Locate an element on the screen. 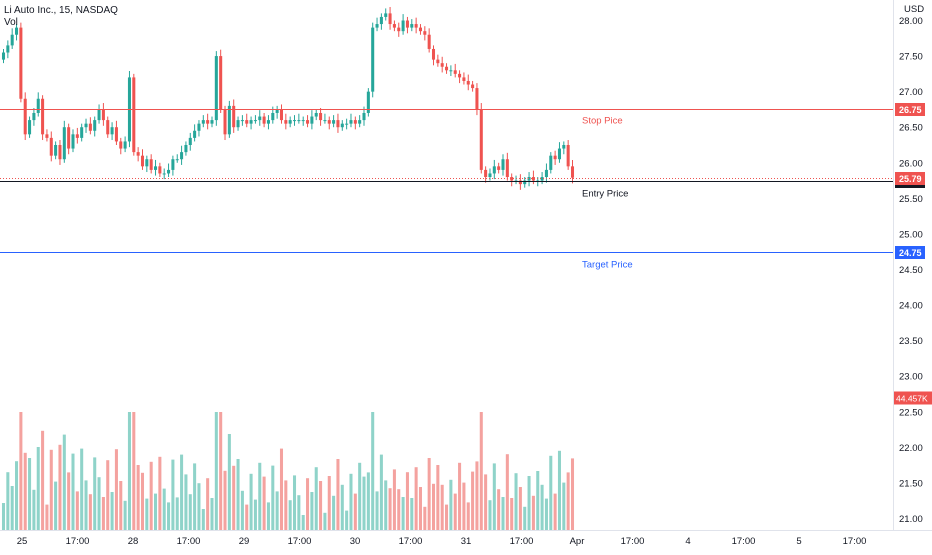 This screenshot has width=932, height=555. last-price-tag is located at coordinates (910, 178).